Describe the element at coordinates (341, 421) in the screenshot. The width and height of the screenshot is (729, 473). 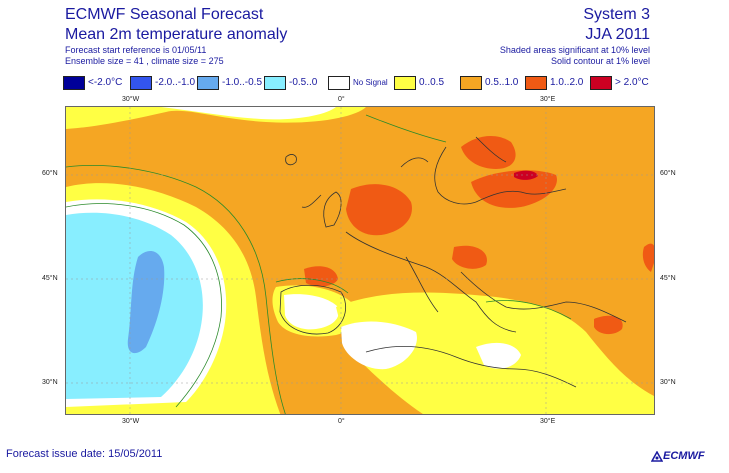
I see `lon-tick-bottom: 0°` at that location.